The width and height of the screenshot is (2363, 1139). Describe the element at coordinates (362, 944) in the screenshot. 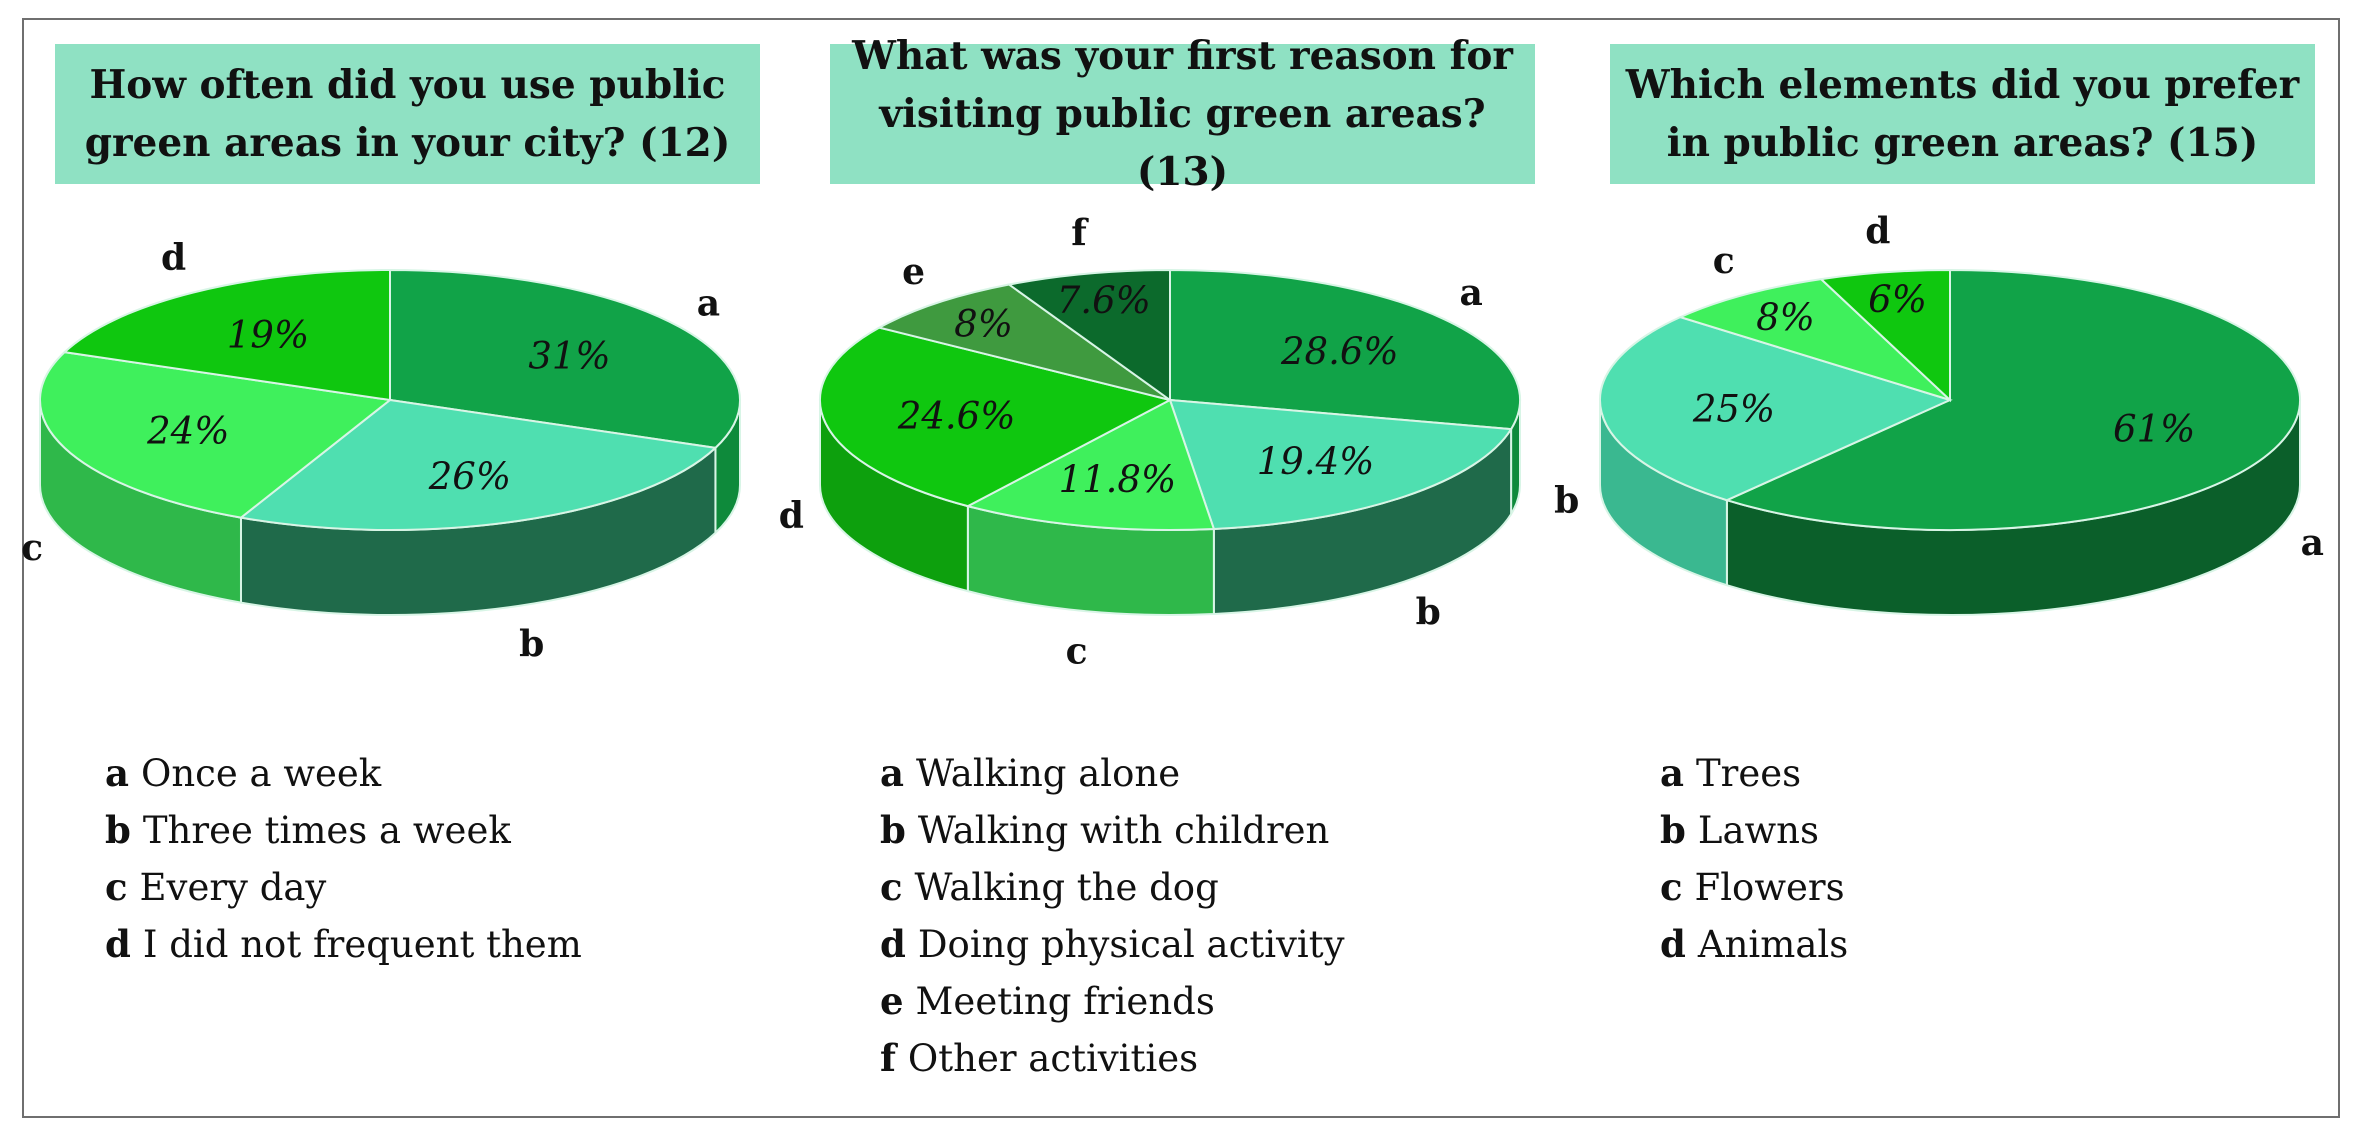

I see `legend-label: I did not frequent them` at that location.